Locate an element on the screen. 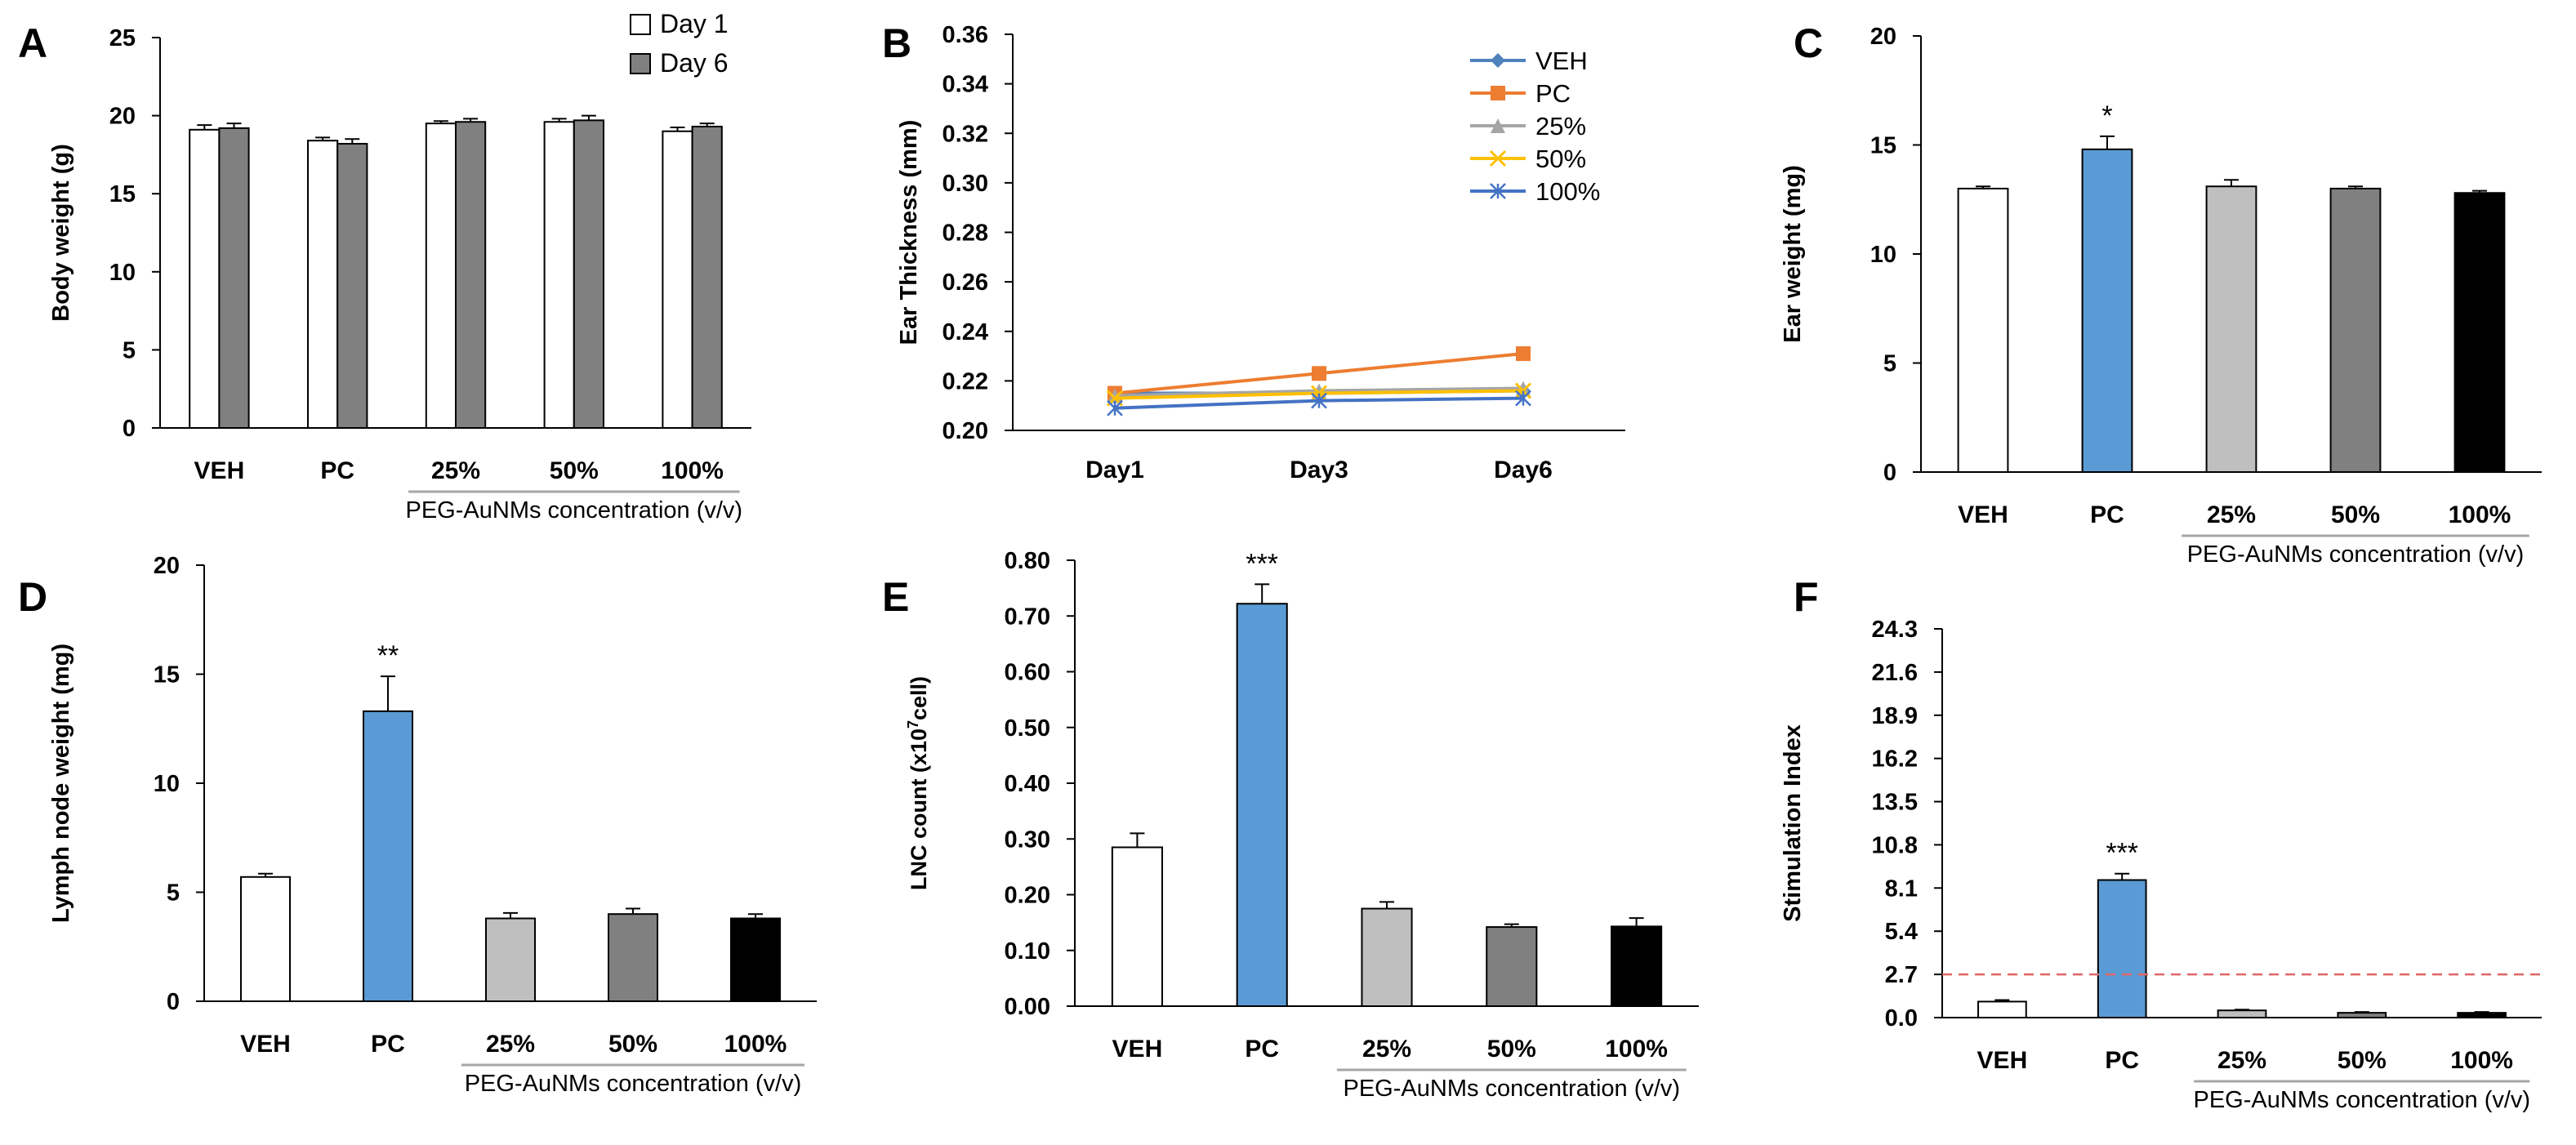  y-tick-label: 0.26 is located at coordinates (965, 283).